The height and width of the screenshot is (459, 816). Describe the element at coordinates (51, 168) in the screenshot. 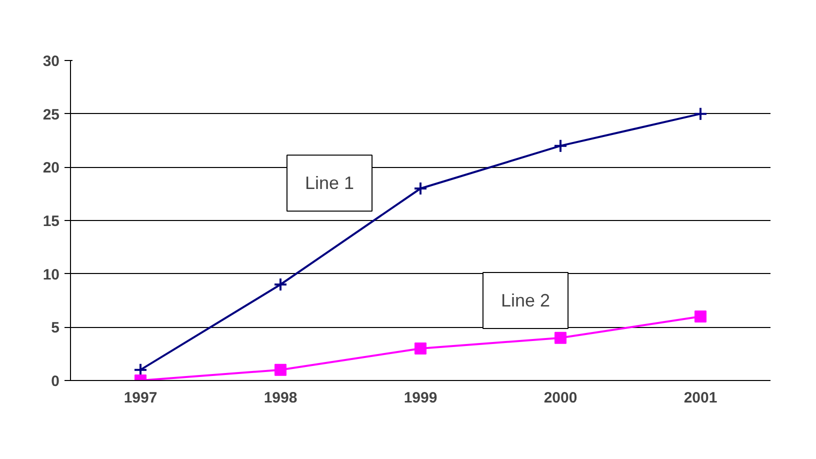

I see `y-tick-label: 20` at that location.